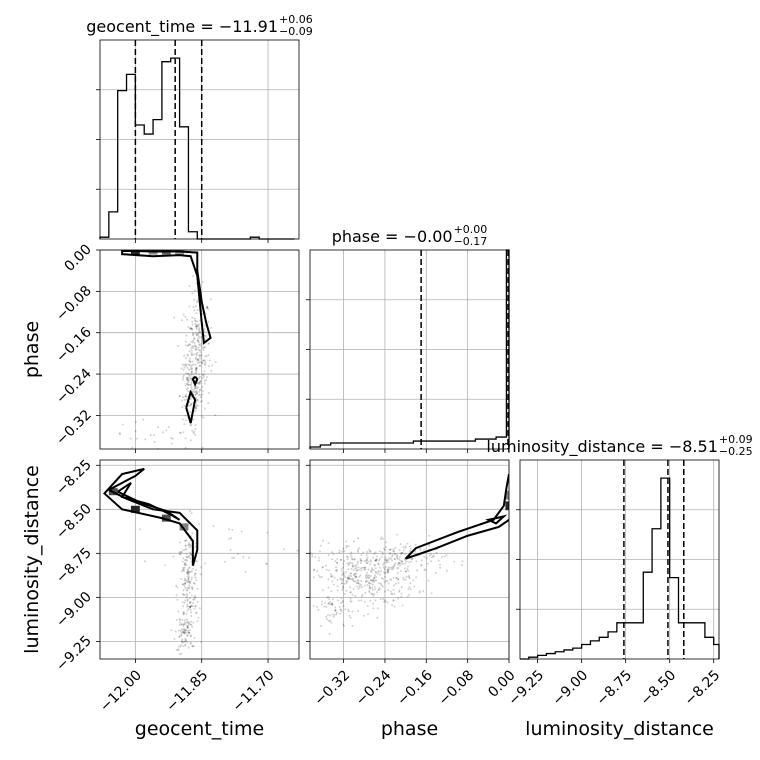  I want to click on title-geocent_time-value: geocent_time = −11.91, so click(182, 27).